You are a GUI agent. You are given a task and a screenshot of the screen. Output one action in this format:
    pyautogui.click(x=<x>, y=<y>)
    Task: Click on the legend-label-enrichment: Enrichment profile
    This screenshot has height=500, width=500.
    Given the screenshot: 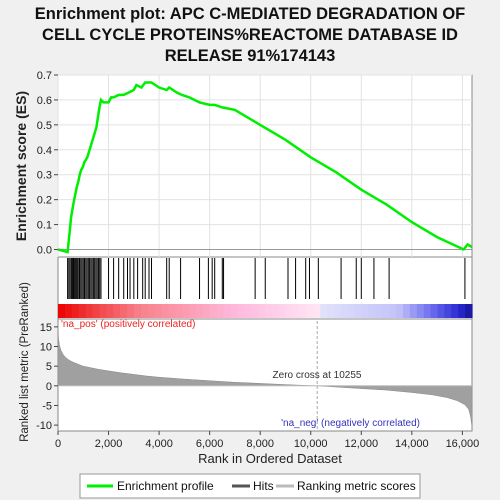 What is the action you would take?
    pyautogui.click(x=165, y=486)
    